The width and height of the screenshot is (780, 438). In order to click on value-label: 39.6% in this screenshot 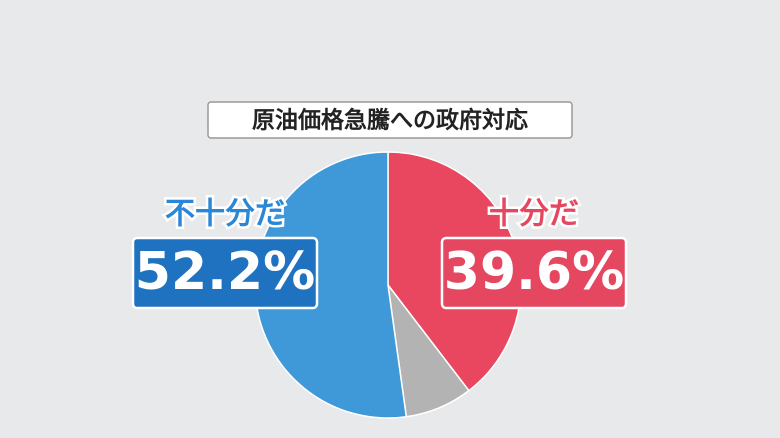, I will do `click(534, 272)`.